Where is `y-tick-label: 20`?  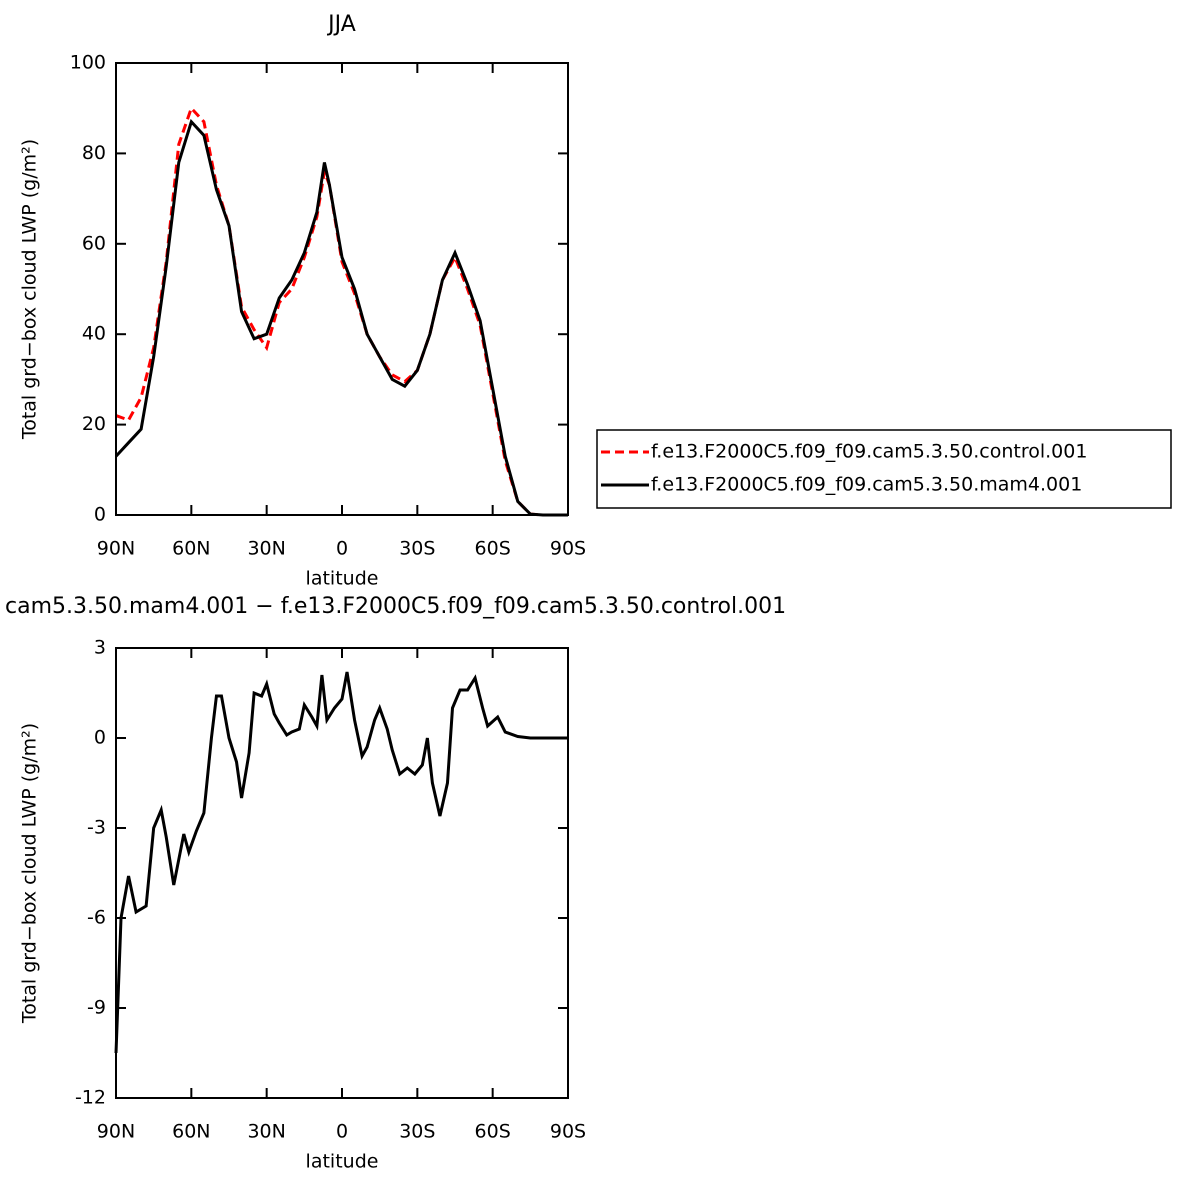
y-tick-label: 20 is located at coordinates (94, 424).